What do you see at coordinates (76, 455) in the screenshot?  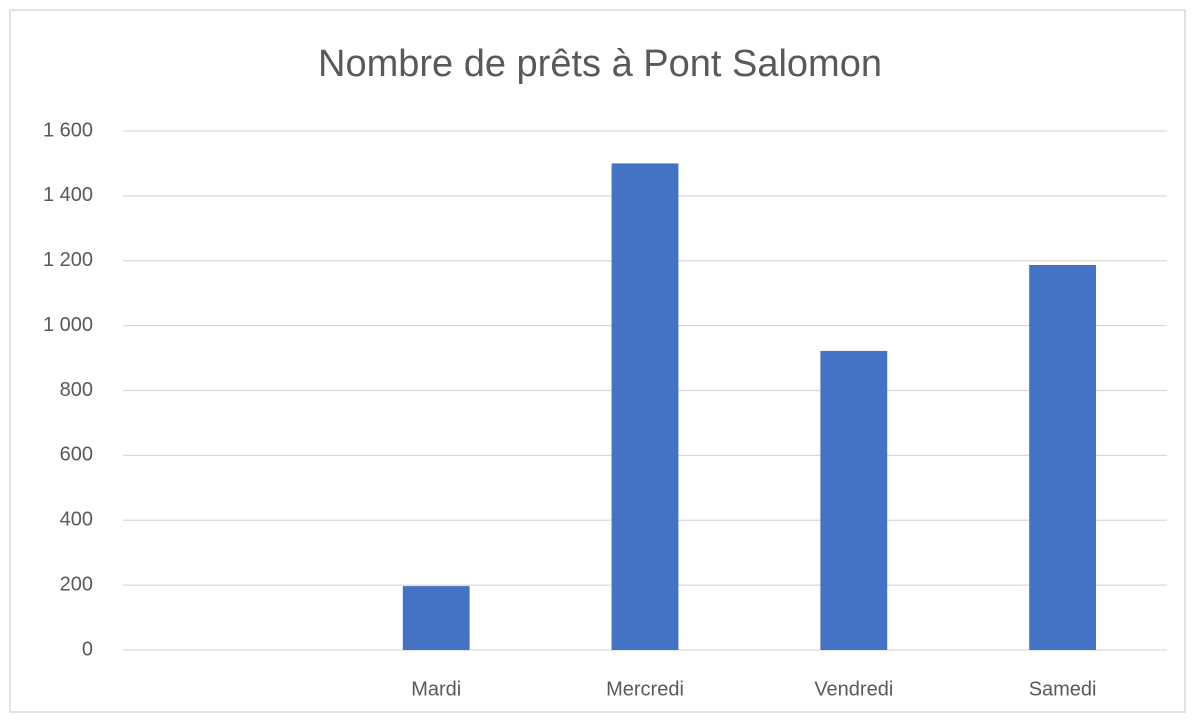 I see `y-tick-label: 600` at bounding box center [76, 455].